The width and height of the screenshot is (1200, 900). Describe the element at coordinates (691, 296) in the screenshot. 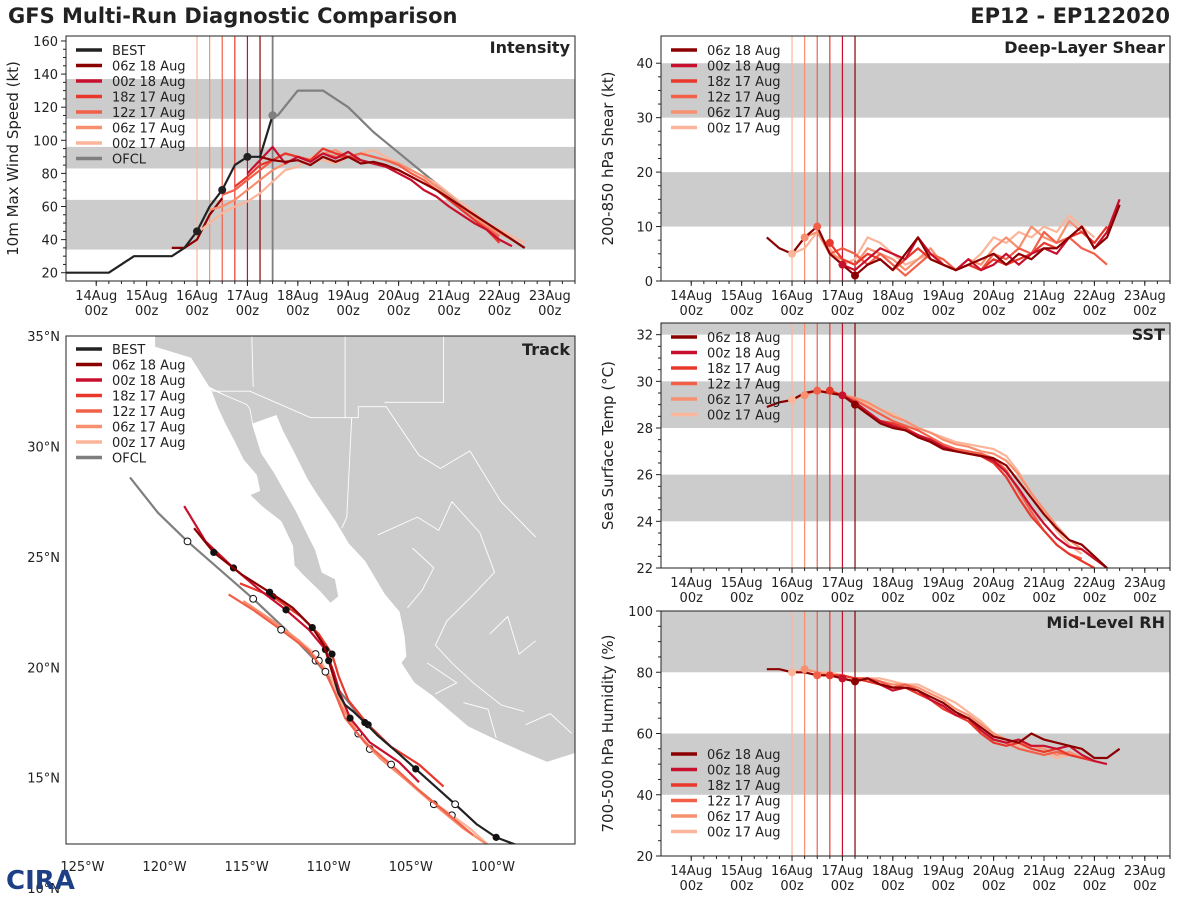

I see `shear-xtick-label: 14Aug` at that location.